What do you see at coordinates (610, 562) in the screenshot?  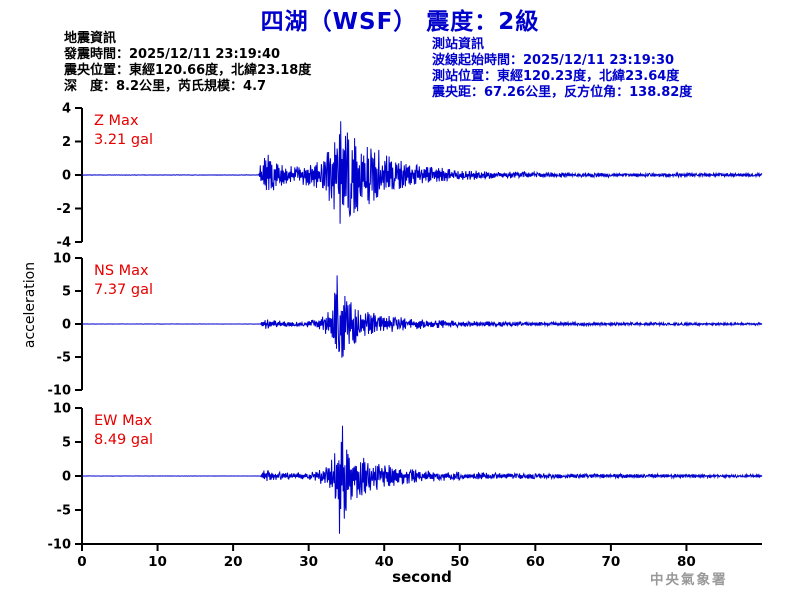 I see `x-tick-label: 70` at bounding box center [610, 562].